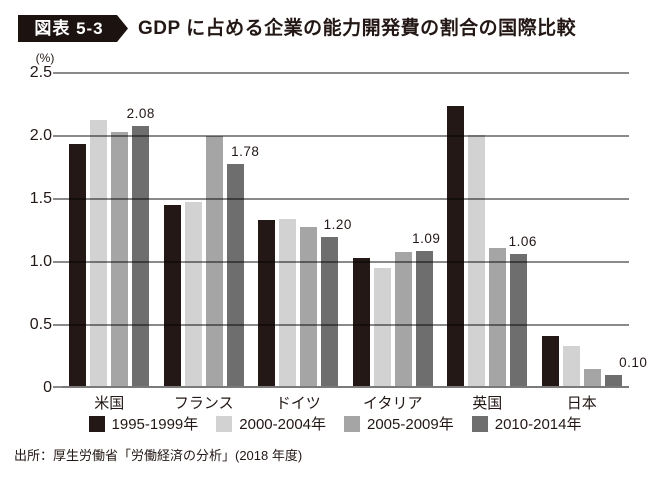 This screenshot has height=480, width=670. Describe the element at coordinates (109, 403) in the screenshot. I see `x-tick-label: 米国` at that location.